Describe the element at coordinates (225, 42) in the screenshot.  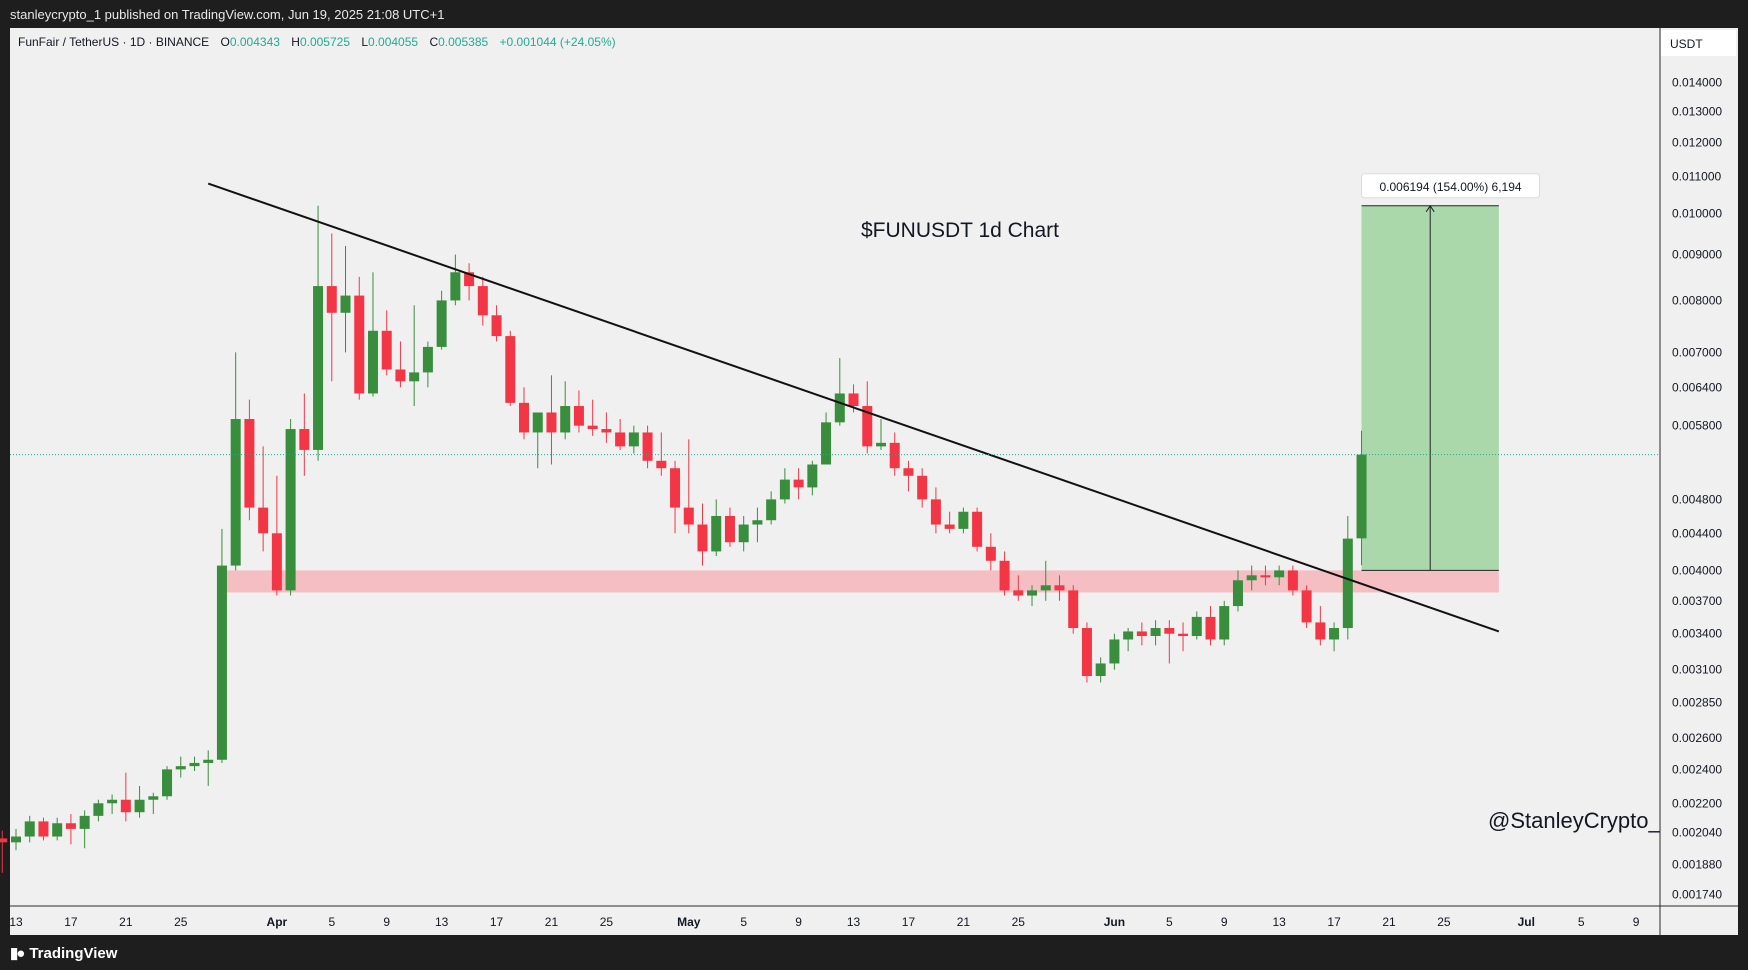
I see `open-label: O` at that location.